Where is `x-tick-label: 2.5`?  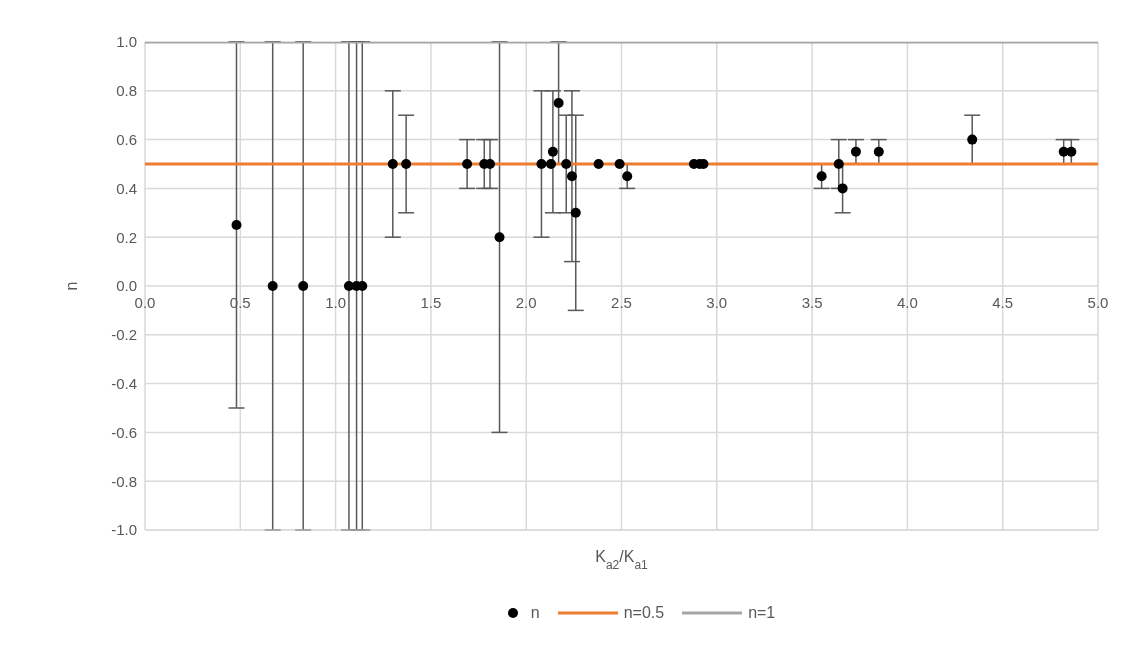
x-tick-label: 2.5 is located at coordinates (621, 302).